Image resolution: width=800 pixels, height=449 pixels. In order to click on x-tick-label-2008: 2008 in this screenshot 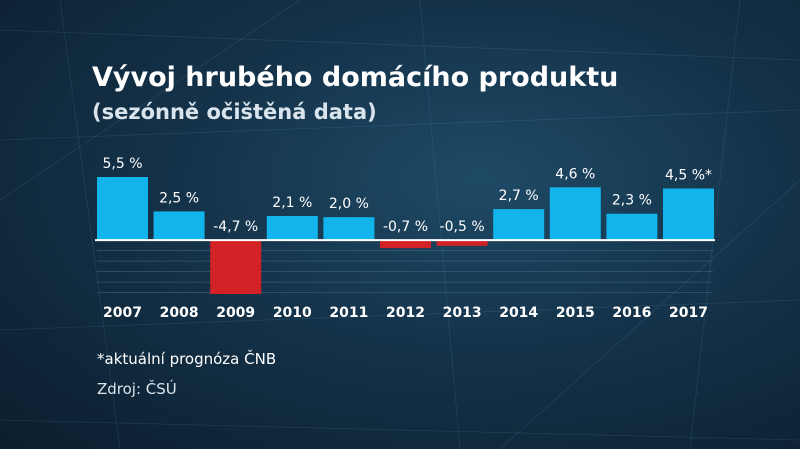, I will do `click(179, 313)`.